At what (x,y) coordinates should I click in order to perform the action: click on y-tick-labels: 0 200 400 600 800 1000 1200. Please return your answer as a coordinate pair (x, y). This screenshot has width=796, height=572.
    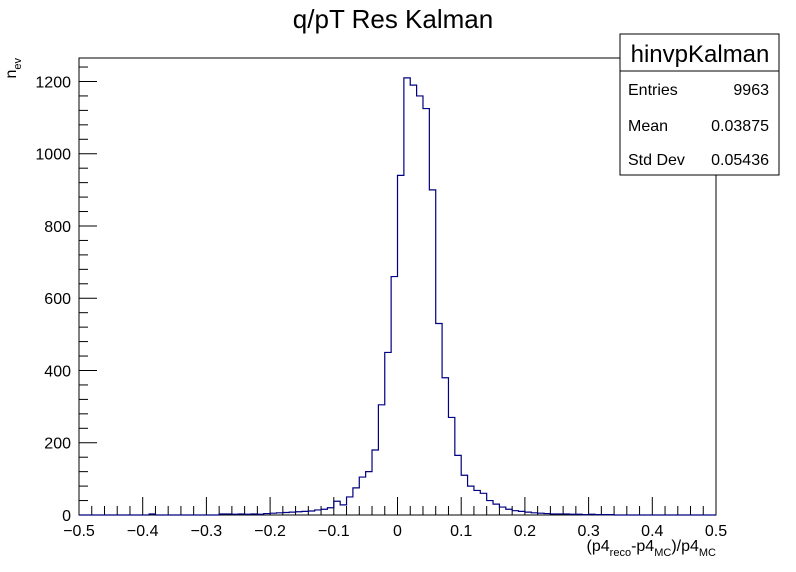
    Looking at the image, I should click on (53, 299).